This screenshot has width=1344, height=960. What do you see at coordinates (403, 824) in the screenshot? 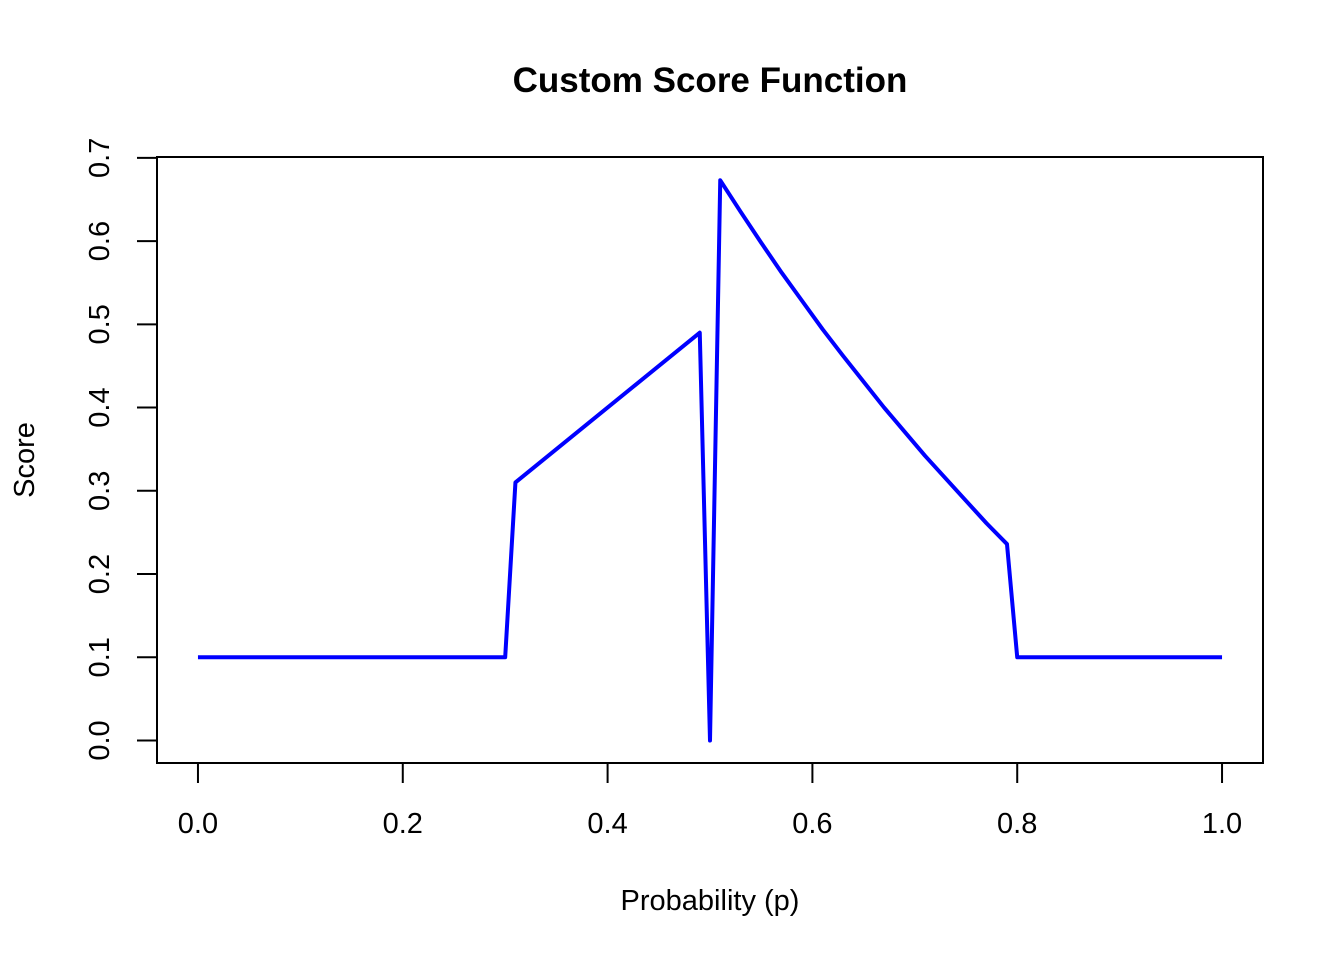
I see `x-tick-label: 0.2` at bounding box center [403, 824].